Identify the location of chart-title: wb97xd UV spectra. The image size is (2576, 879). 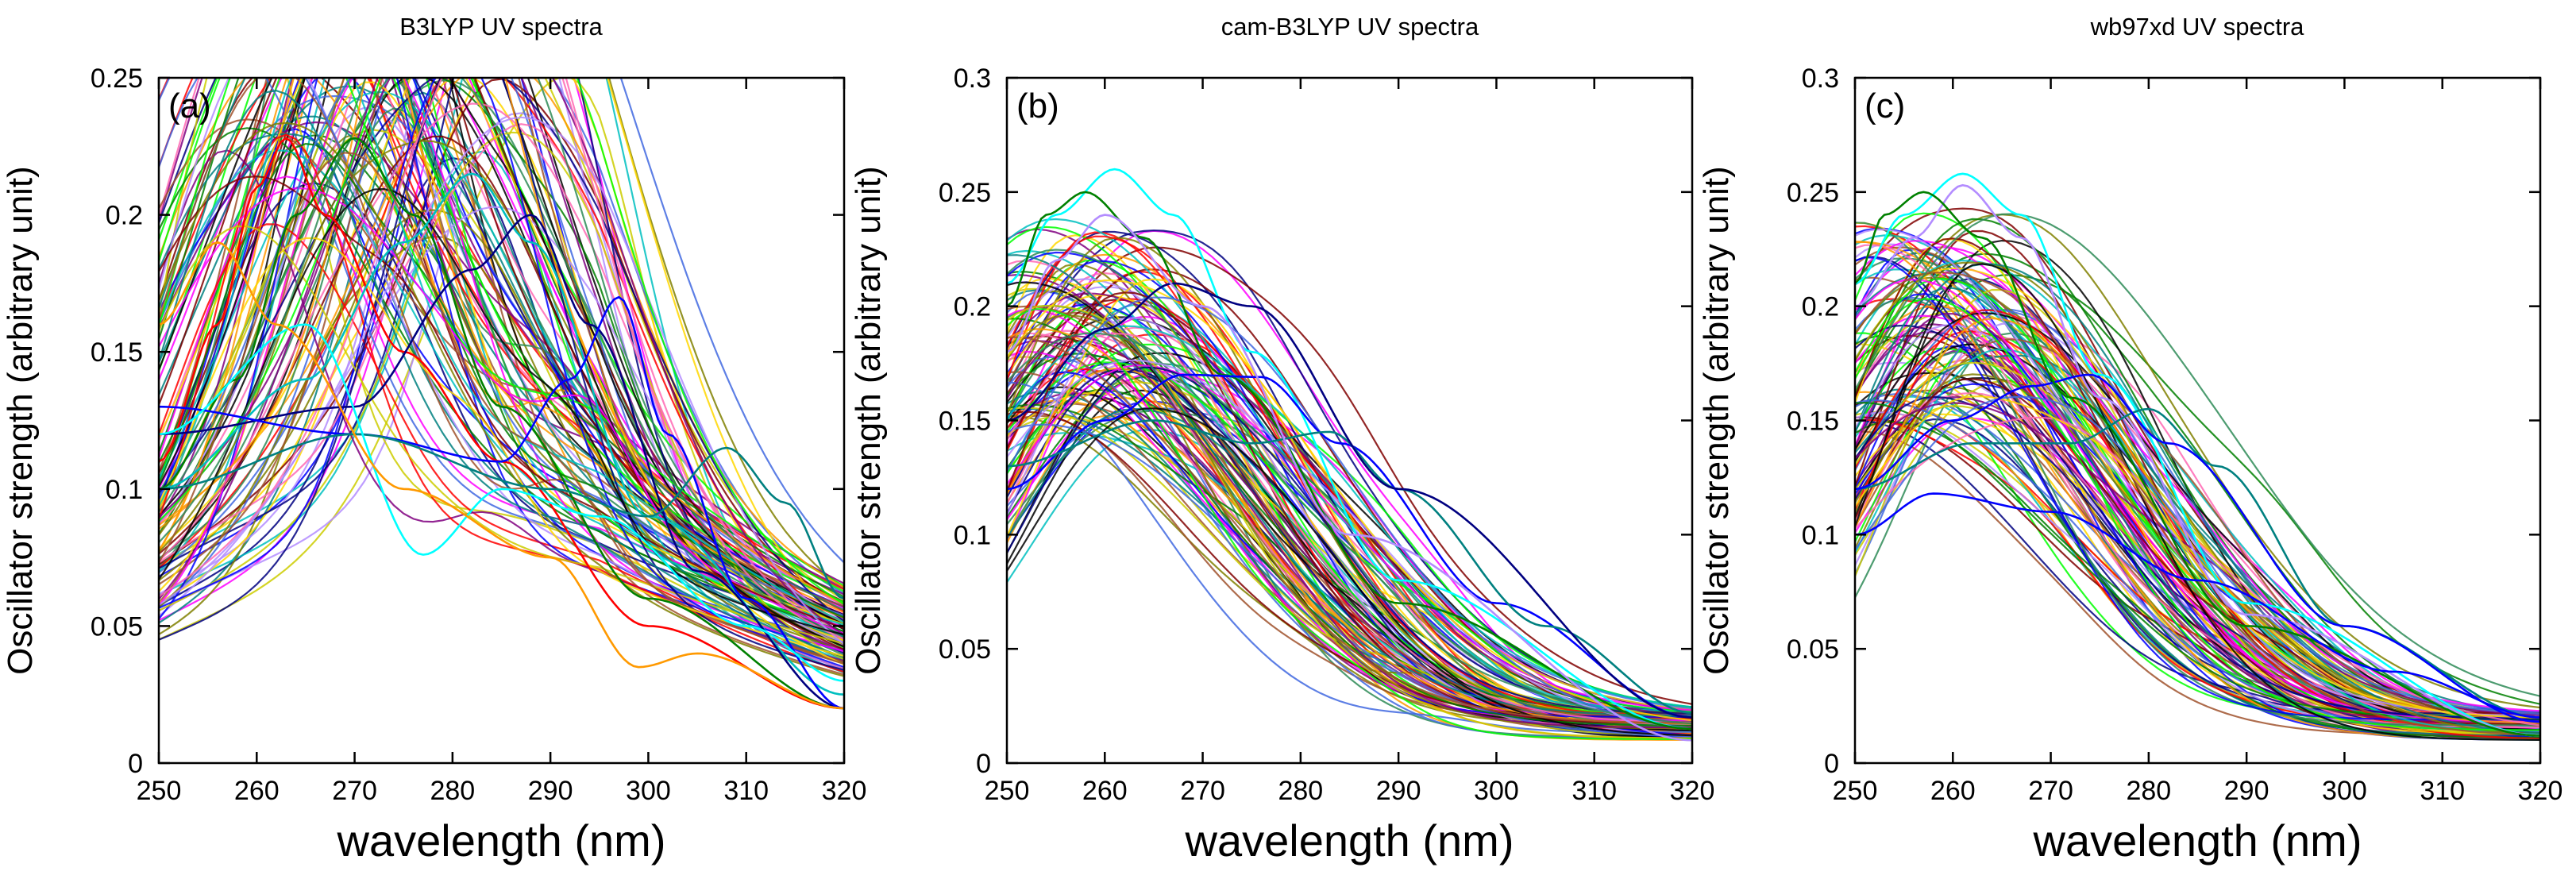
(2197, 26).